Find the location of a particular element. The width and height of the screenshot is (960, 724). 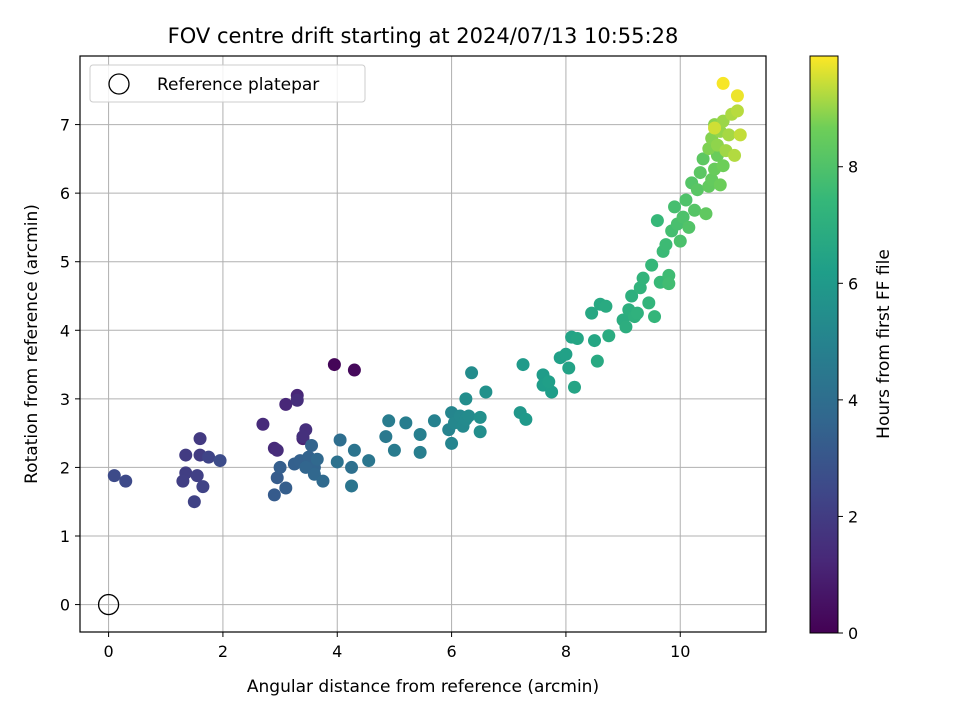

legend-box is located at coordinates (227, 83).